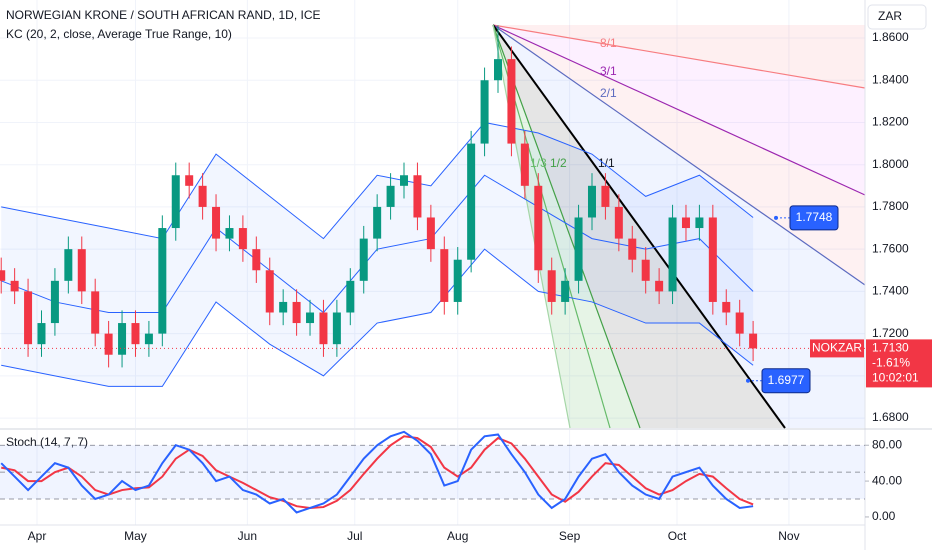  Describe the element at coordinates (890, 333) in the screenshot. I see `y-tick-label: 1.7200` at that location.